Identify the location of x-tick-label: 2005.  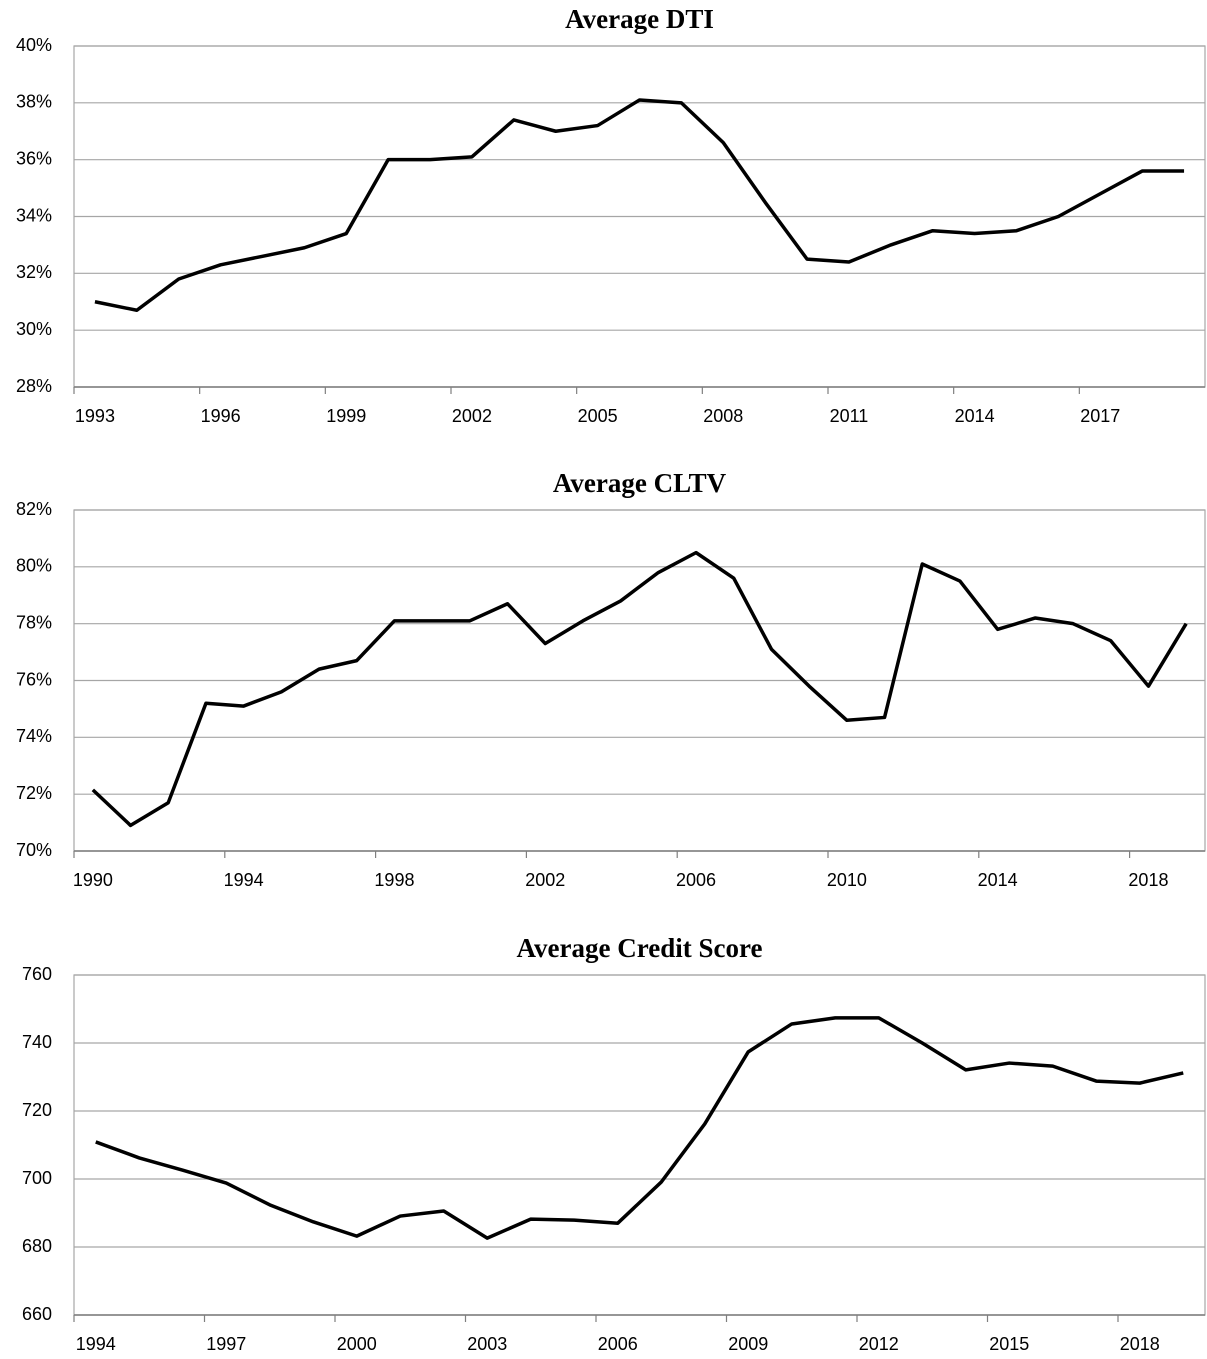
(598, 416).